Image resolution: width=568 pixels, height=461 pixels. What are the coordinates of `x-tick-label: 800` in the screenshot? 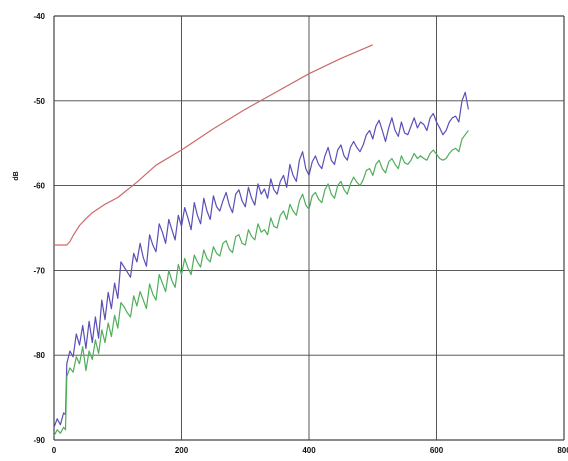 It's located at (562, 450).